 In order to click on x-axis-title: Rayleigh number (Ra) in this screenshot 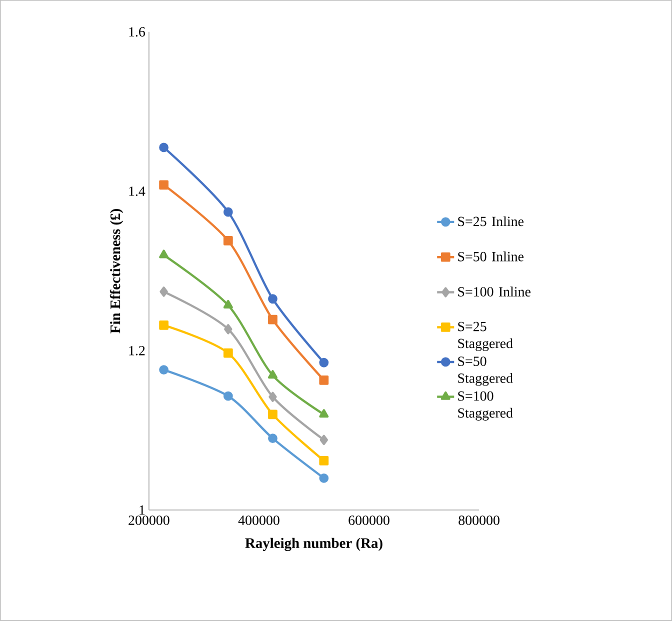, I will do `click(313, 545)`.